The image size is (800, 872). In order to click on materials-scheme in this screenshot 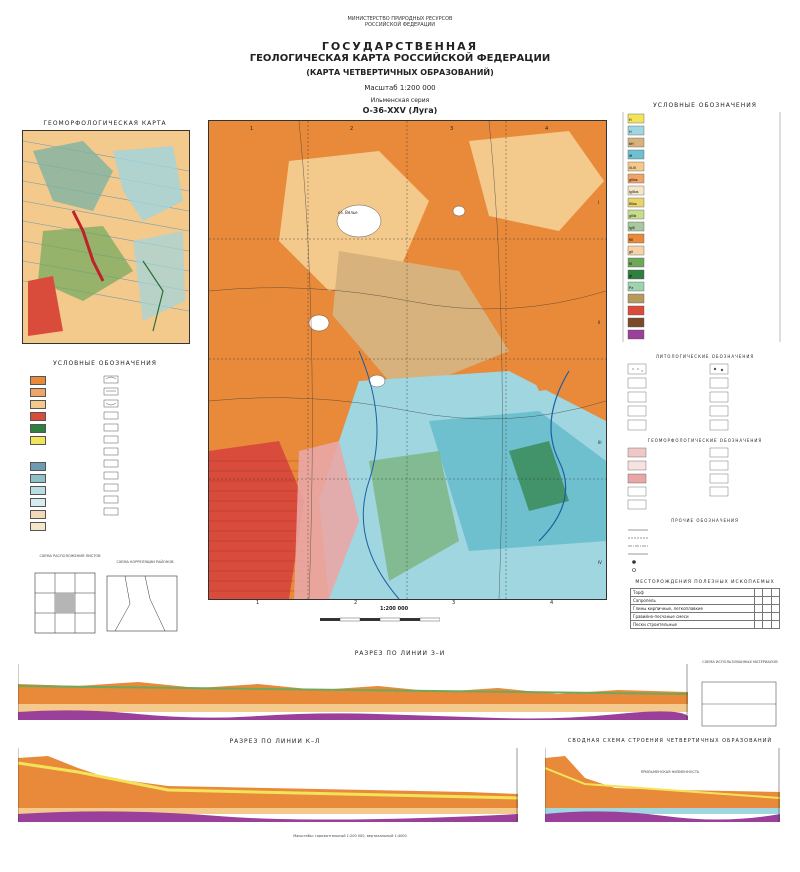, I will do `click(739, 704)`.